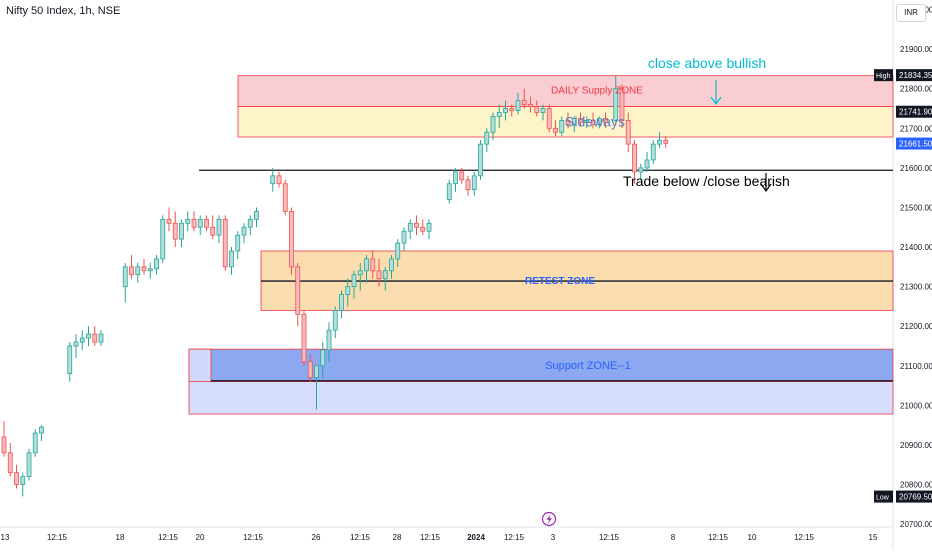  Describe the element at coordinates (916, 445) in the screenshot. I see `y-tick-label: 20900.00` at that location.